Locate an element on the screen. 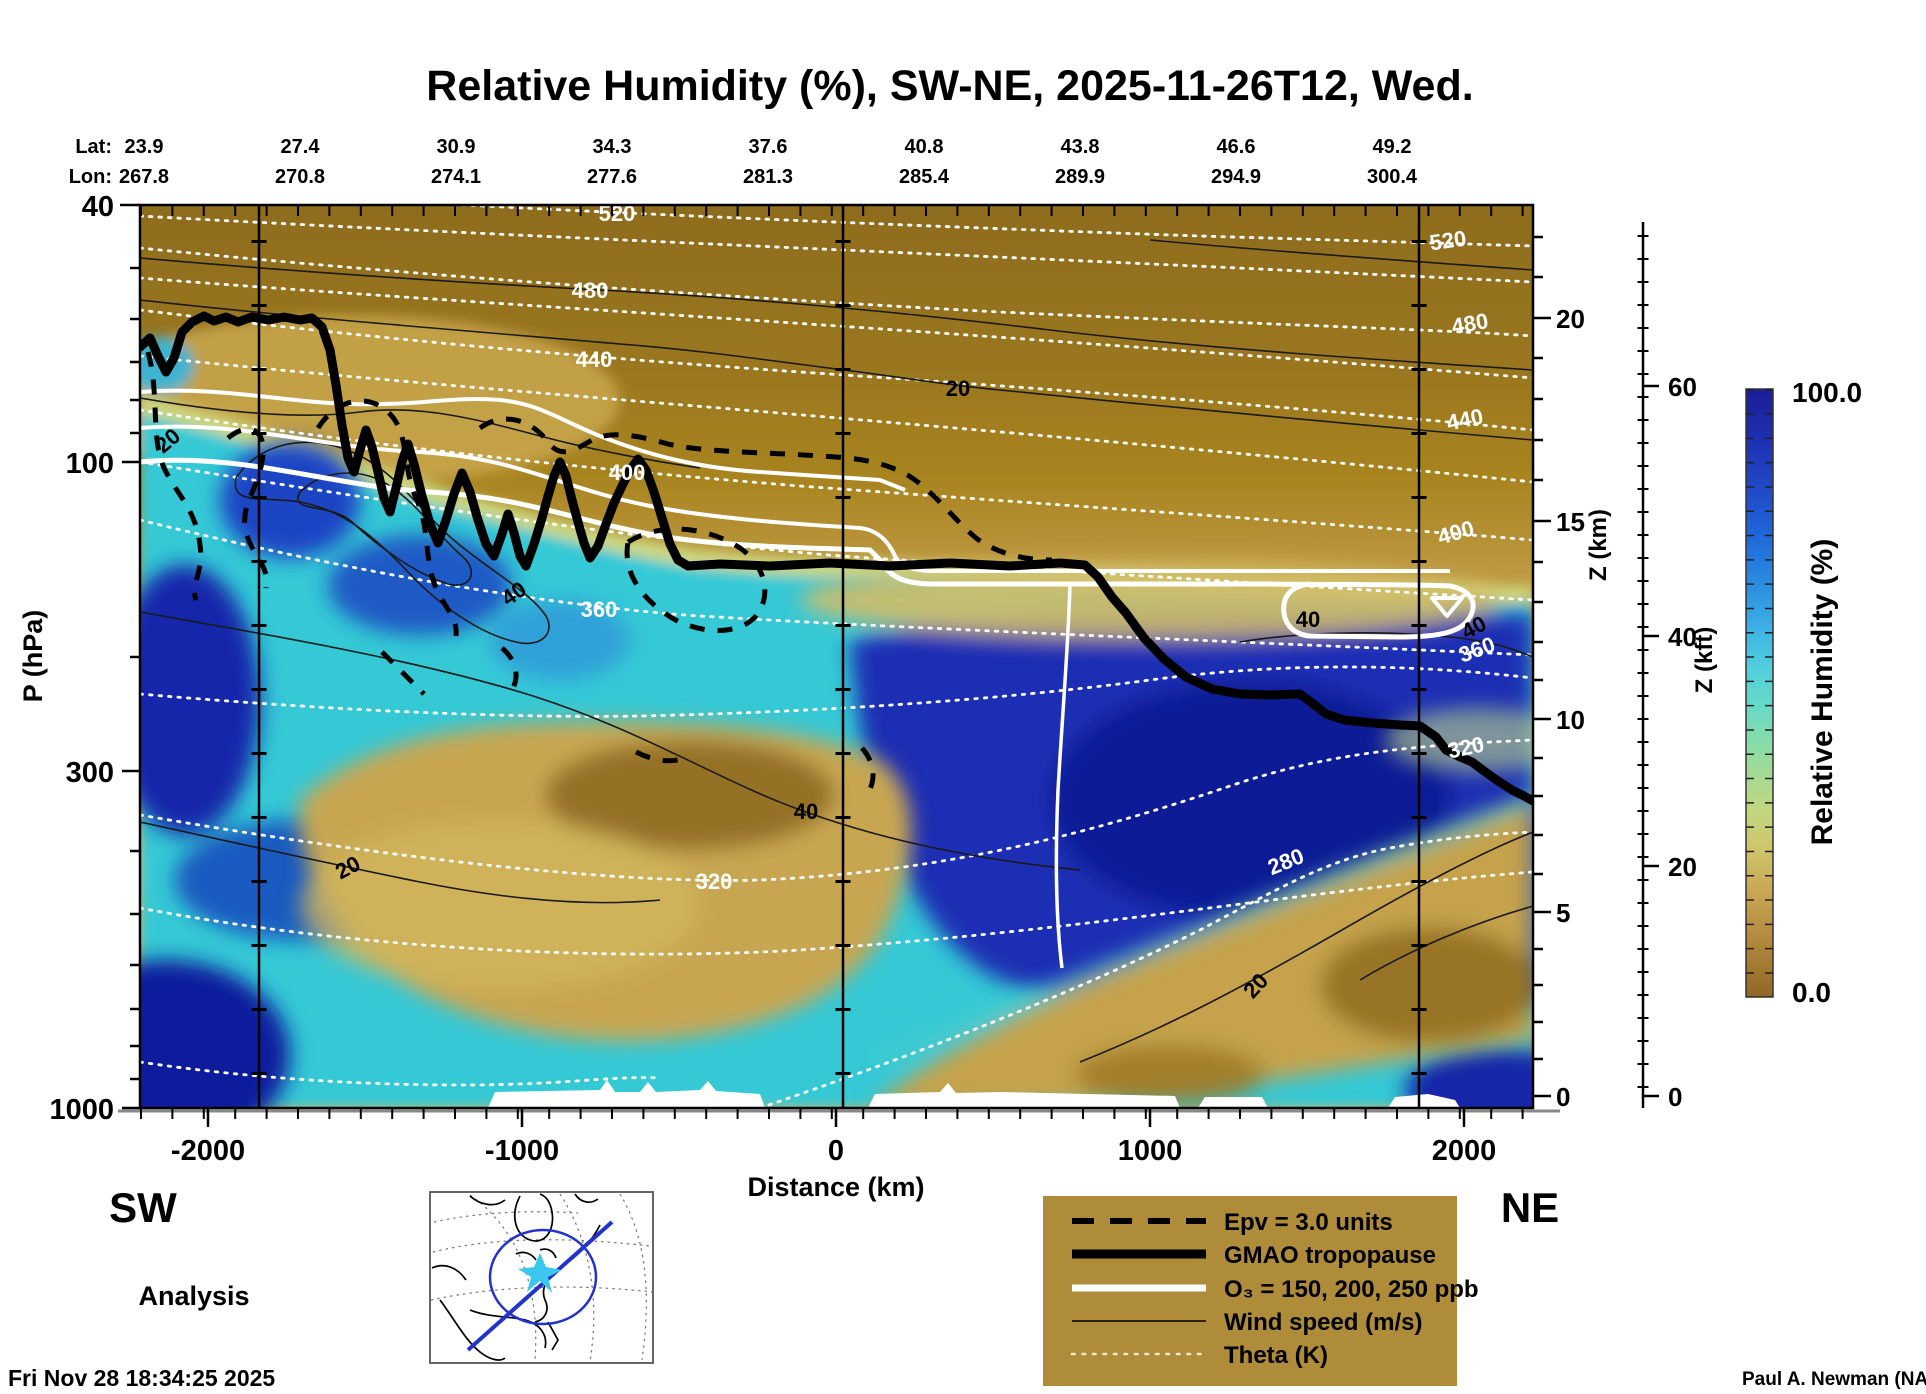  lat-value: 49.2 is located at coordinates (1392, 147).